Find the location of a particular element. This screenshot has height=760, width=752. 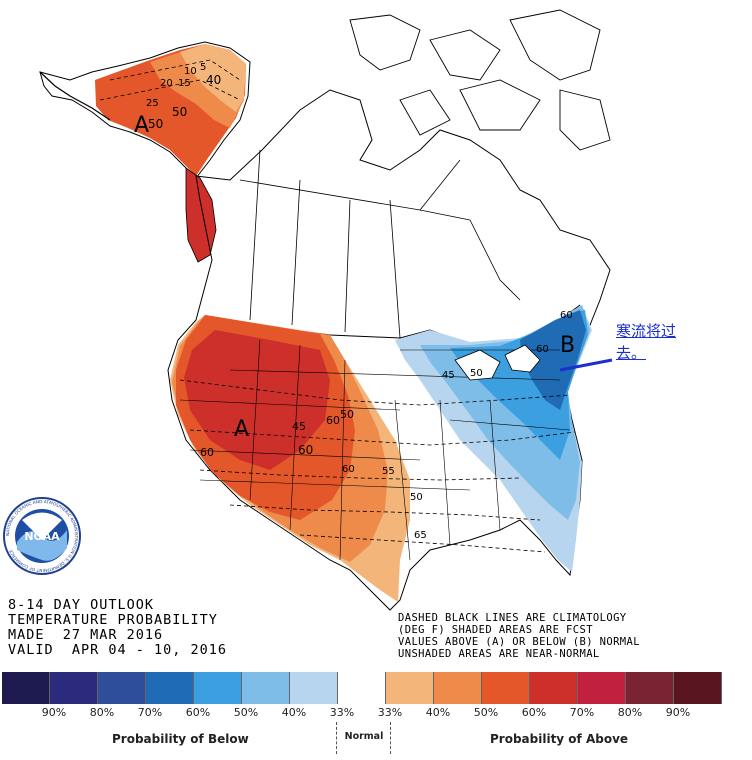

title-line: MADE 27 MAR 2016 is located at coordinates (86, 635).